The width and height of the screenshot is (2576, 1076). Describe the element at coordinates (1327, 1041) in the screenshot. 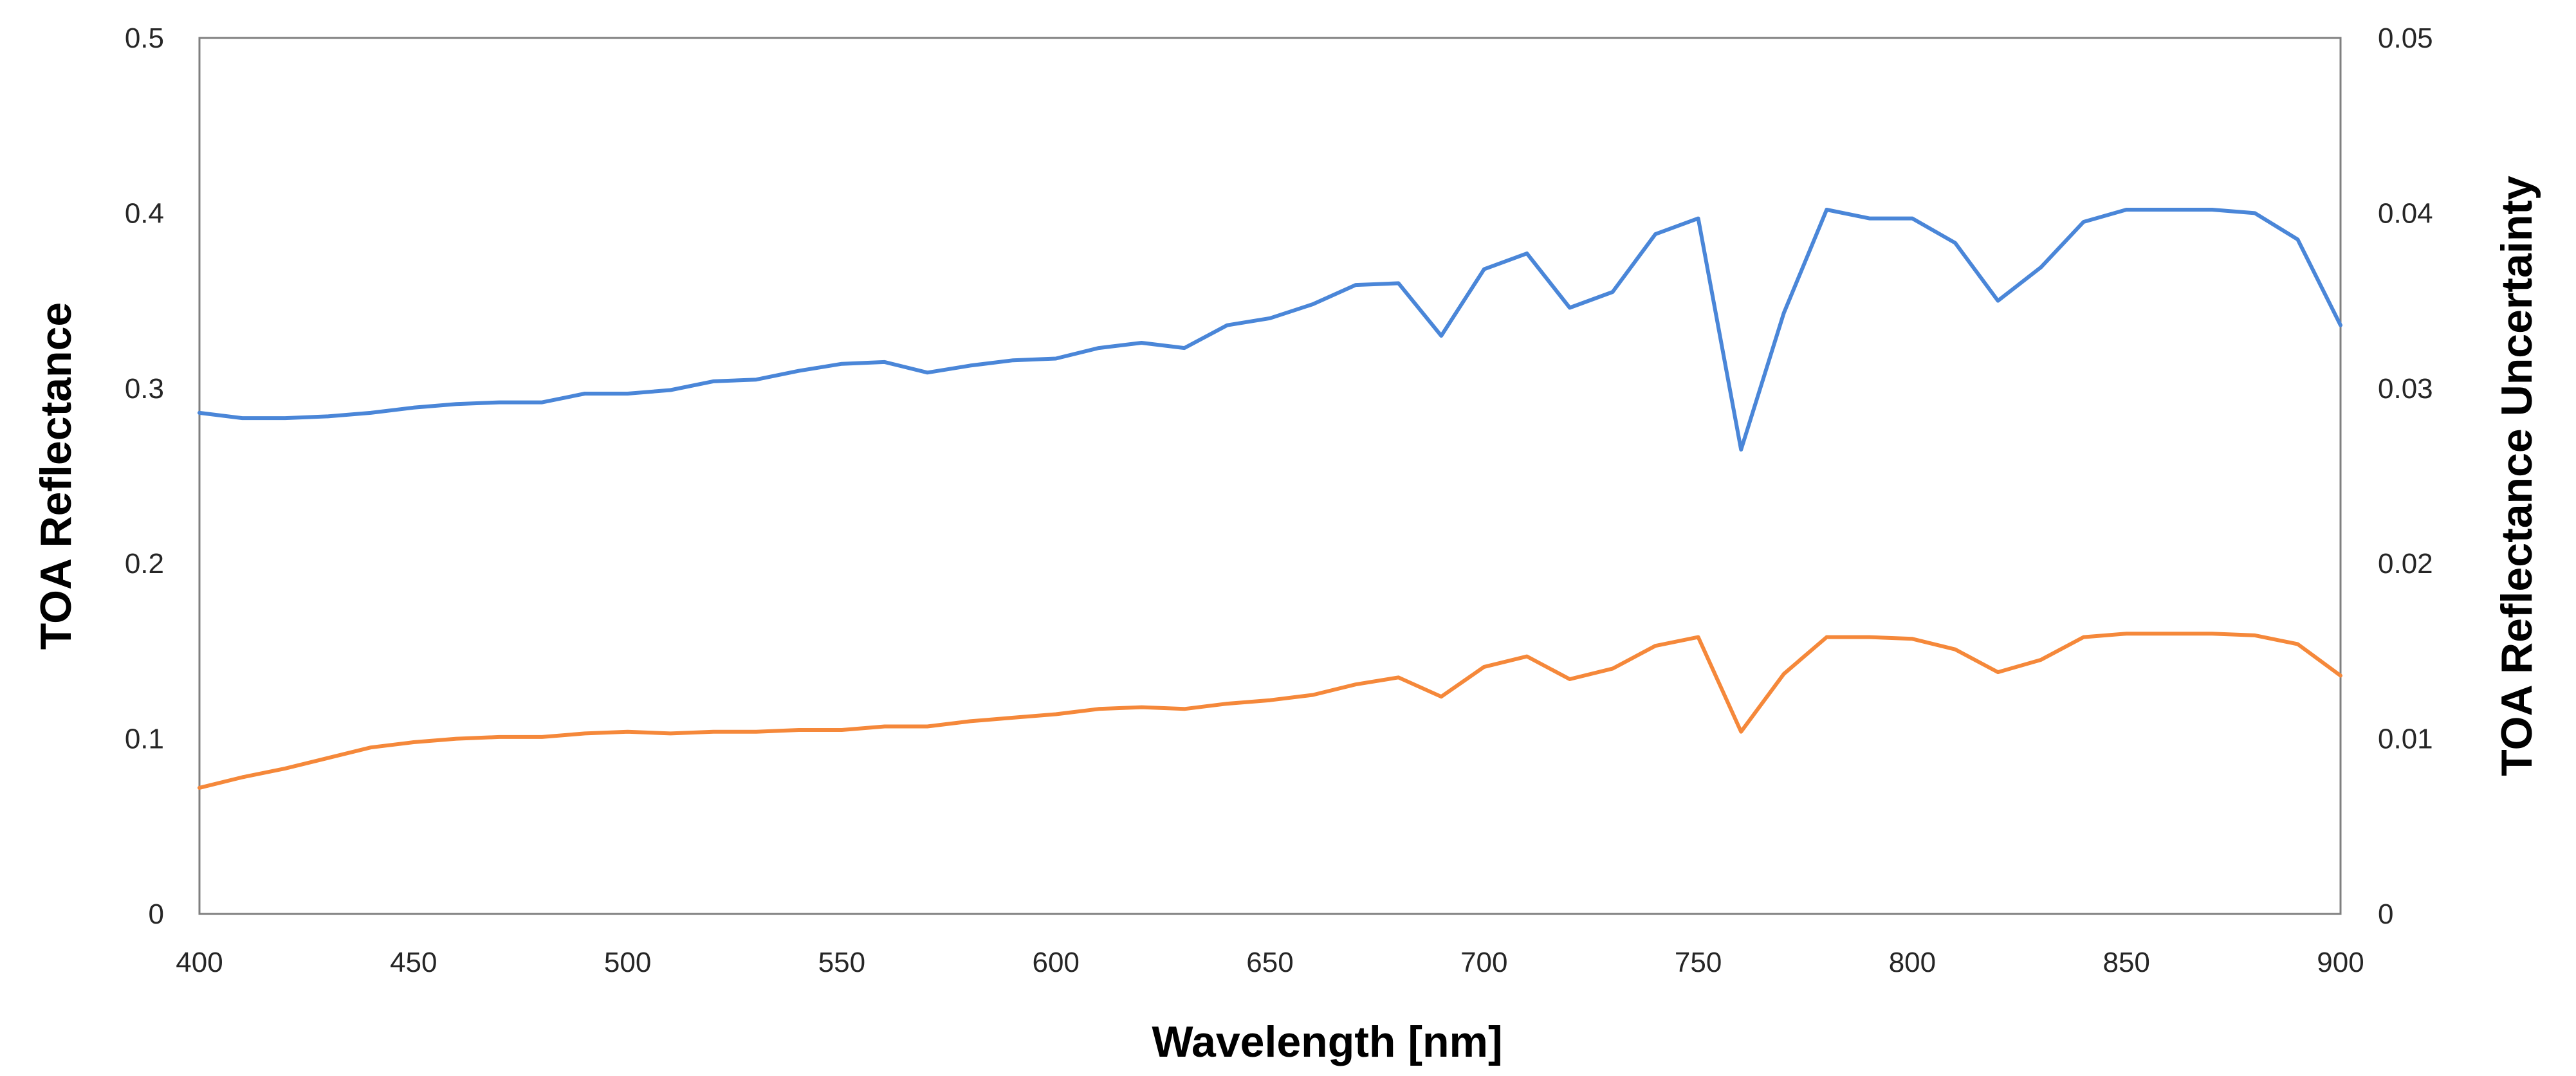

I see `x-axis-title: Wavelength [nm]` at that location.